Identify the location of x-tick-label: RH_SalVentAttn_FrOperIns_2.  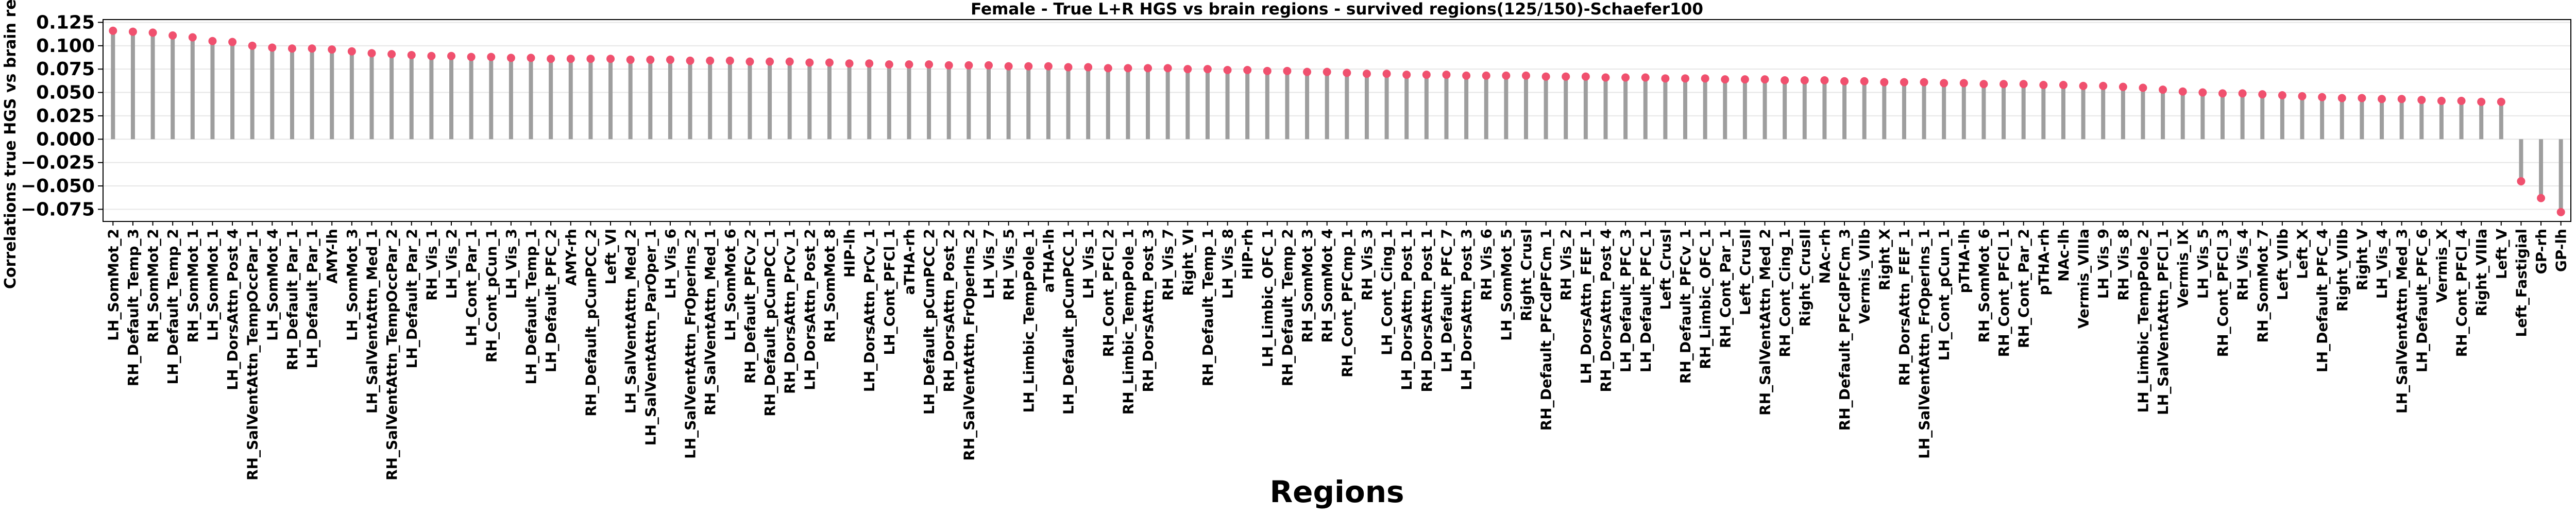
(968, 345).